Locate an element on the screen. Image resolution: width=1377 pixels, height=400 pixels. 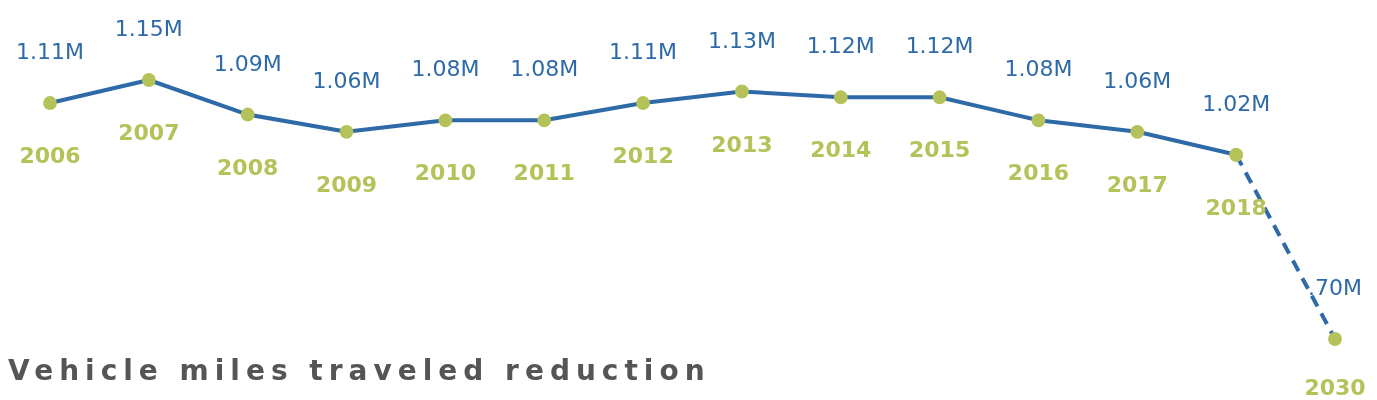
x-tick-label: 2017 is located at coordinates (1137, 184).